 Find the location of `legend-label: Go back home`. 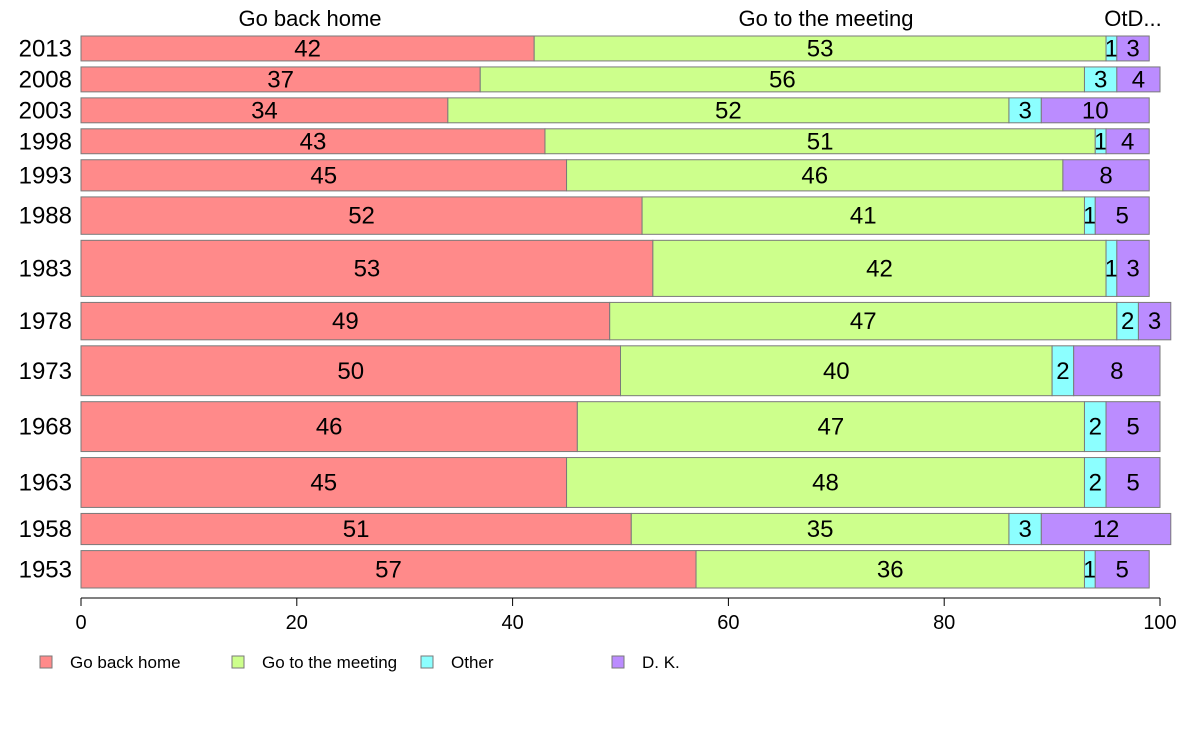

legend-label: Go back home is located at coordinates (125, 662).